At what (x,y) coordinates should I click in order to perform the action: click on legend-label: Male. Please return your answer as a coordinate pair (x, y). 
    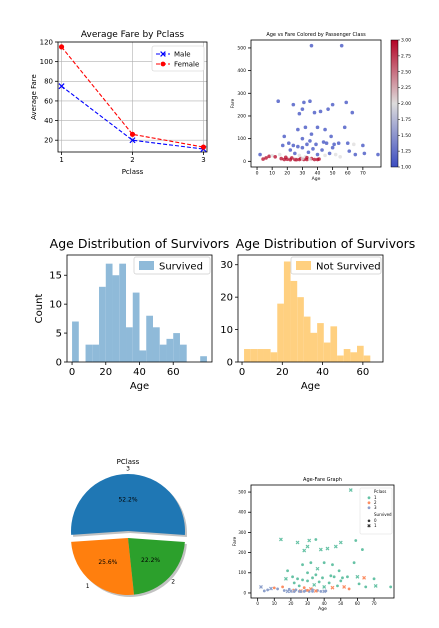
    Looking at the image, I should click on (182, 55).